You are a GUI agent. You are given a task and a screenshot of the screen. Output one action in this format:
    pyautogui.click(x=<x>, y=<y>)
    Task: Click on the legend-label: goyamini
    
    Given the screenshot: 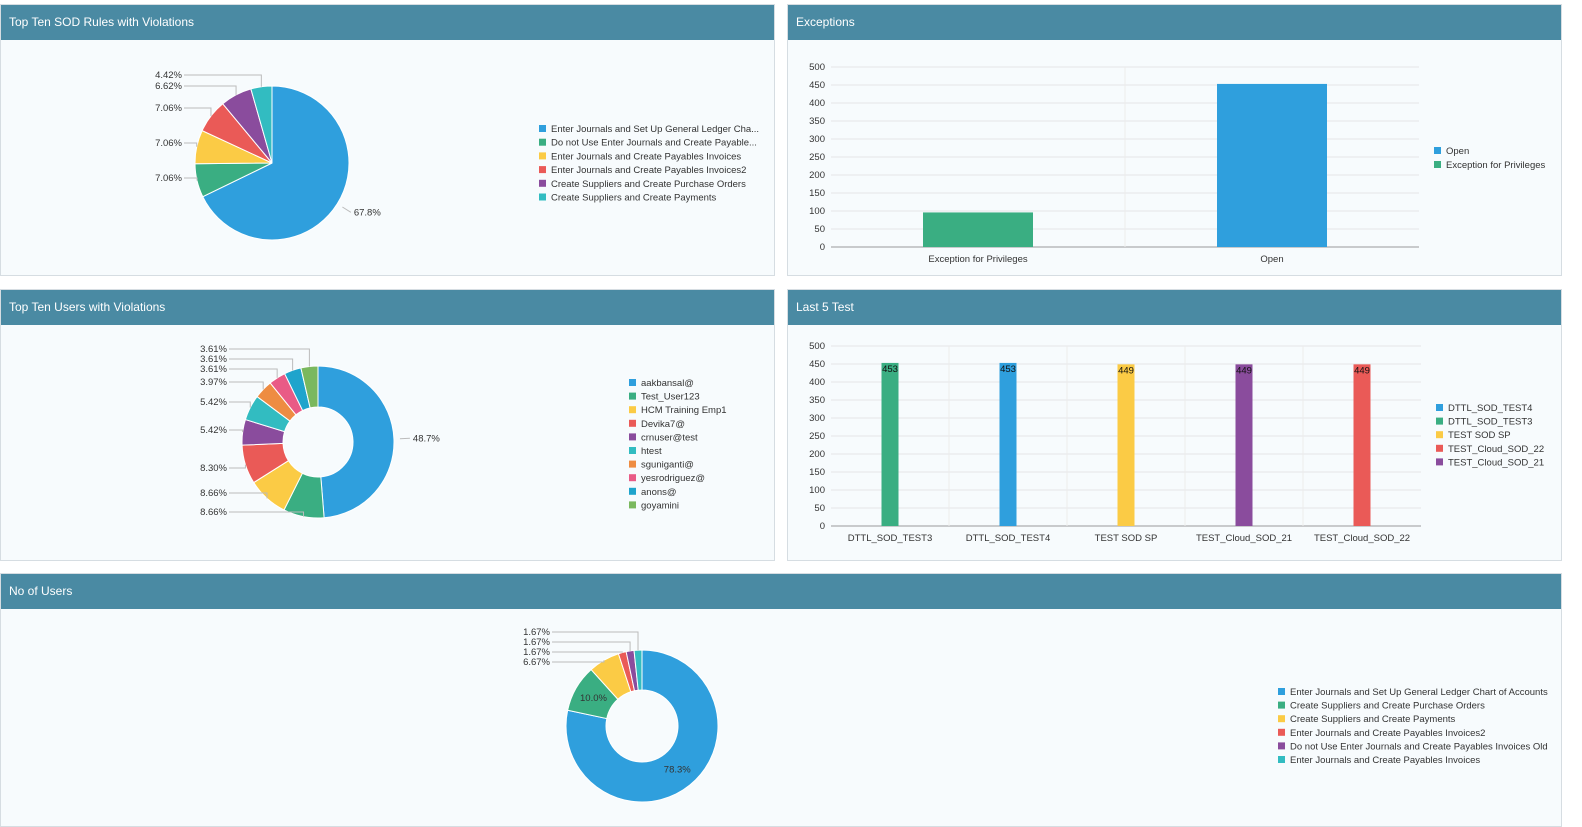 What is the action you would take?
    pyautogui.click(x=660, y=505)
    